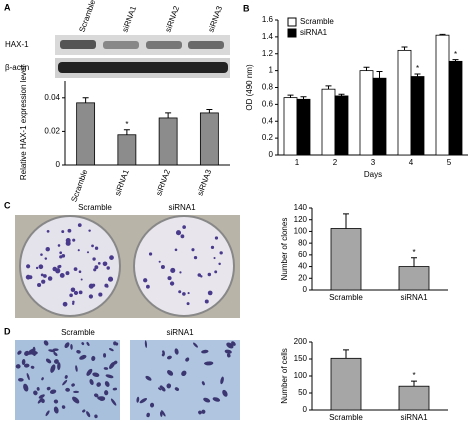 The width and height of the screenshot is (474, 429). What do you see at coordinates (249, 87) in the screenshot?
I see `y-axis-label: OD (490 nm)` at bounding box center [249, 87].